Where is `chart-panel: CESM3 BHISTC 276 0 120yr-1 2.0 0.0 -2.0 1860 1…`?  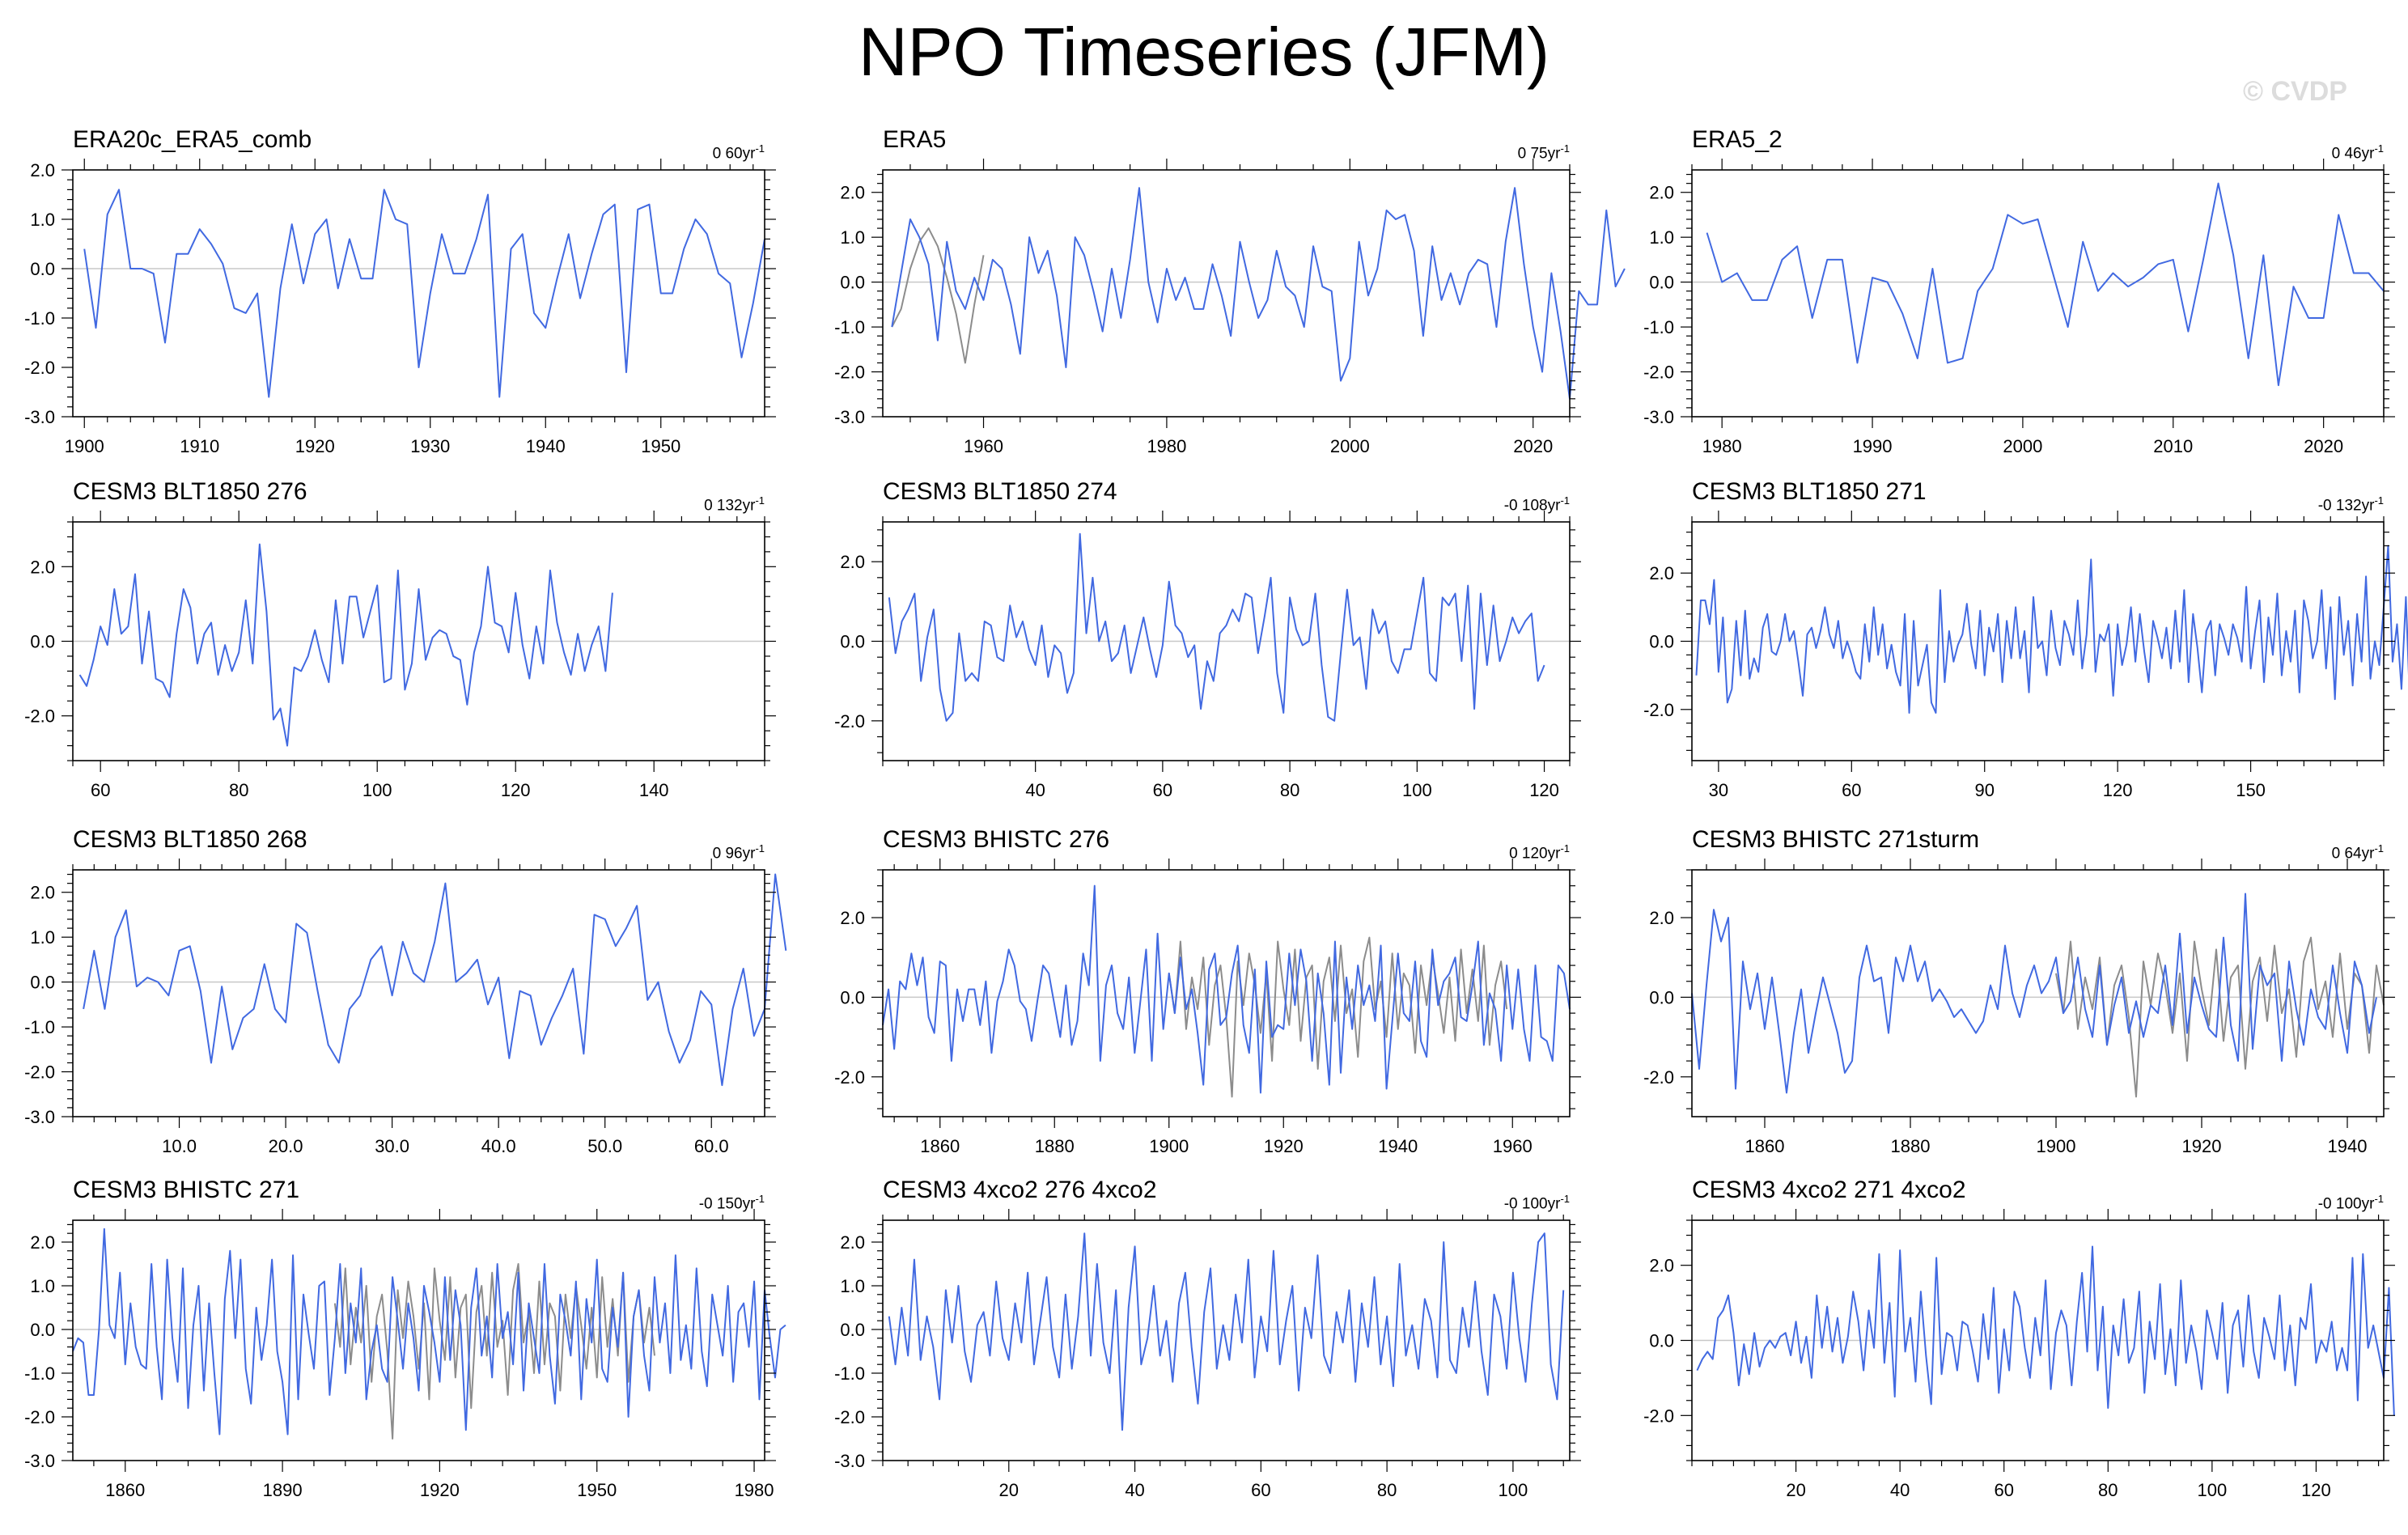 chart-panel: CESM3 BHISTC 276 0 120yr-1 2.0 0.0 -2.0 1860 1… is located at coordinates (1207, 991).